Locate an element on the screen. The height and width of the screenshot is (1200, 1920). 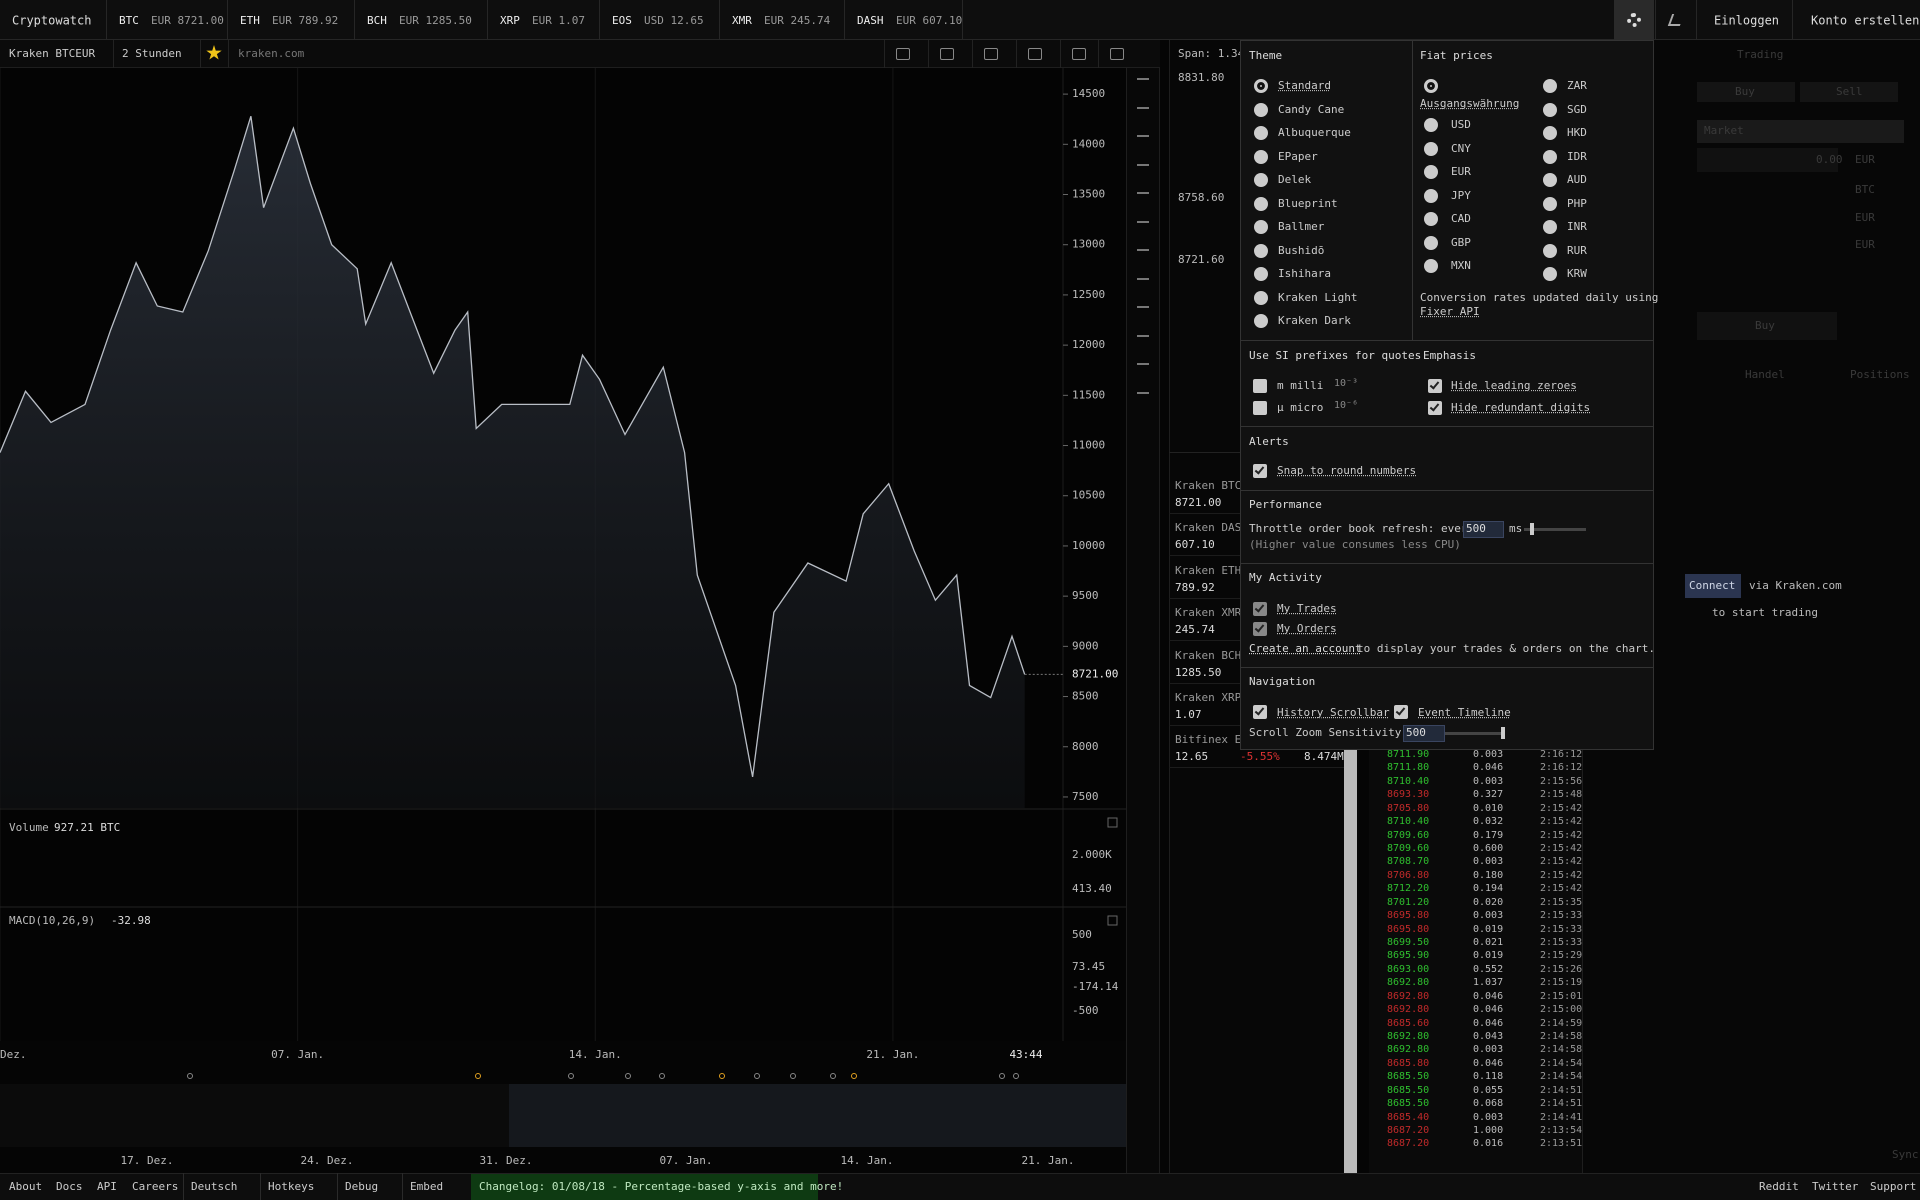
zoom-input is located at coordinates (1424, 733).